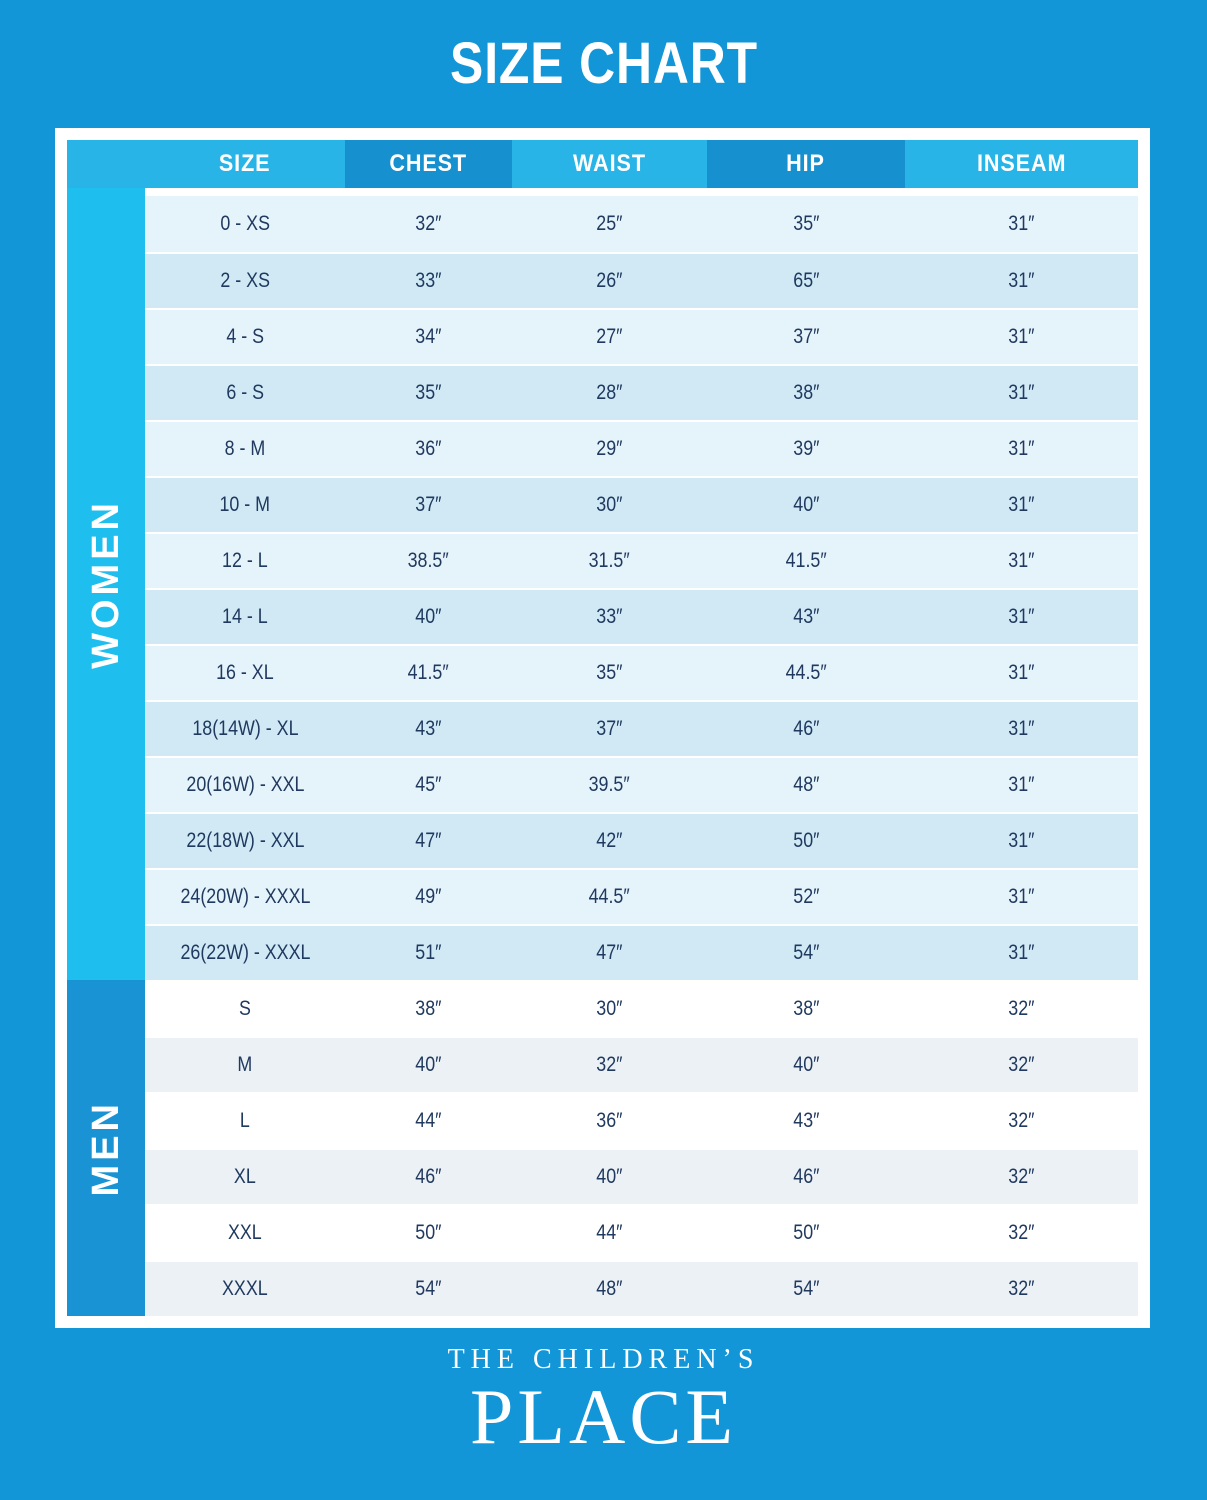  I want to click on table-cell: 42″, so click(609, 840).